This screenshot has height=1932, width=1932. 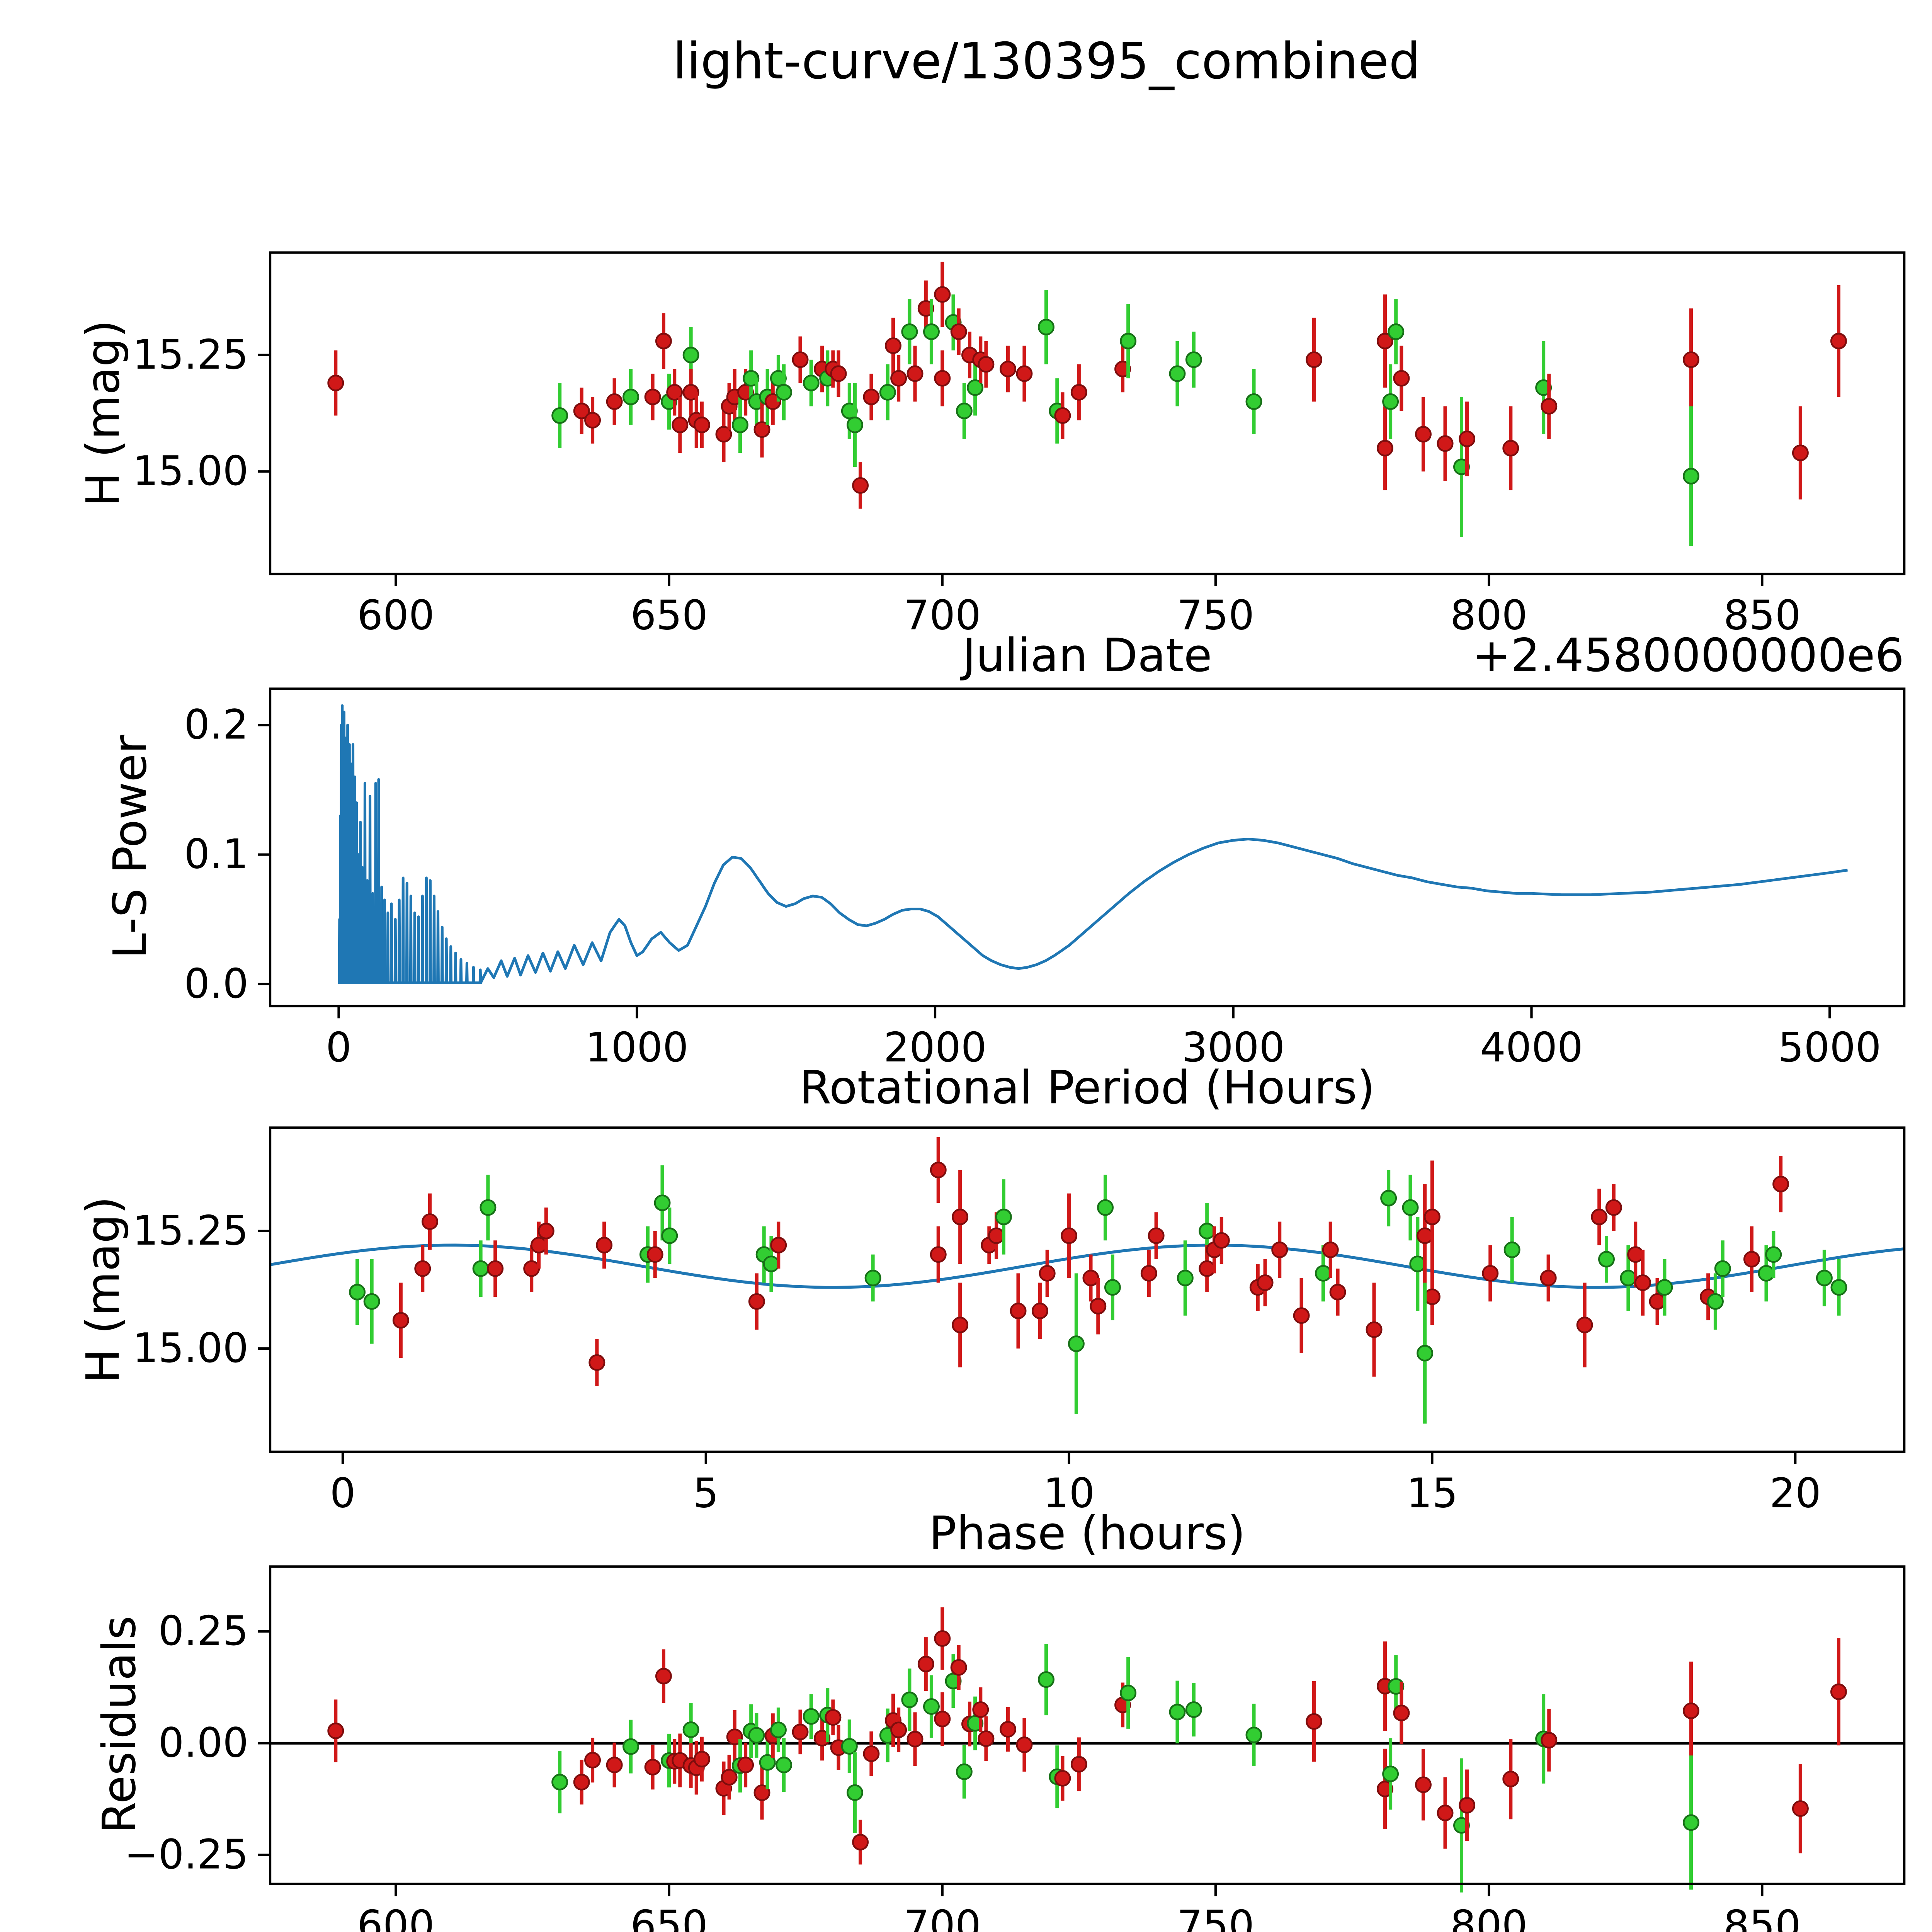 What do you see at coordinates (942, 616) in the screenshot?
I see `x-tick-label: 700` at bounding box center [942, 616].